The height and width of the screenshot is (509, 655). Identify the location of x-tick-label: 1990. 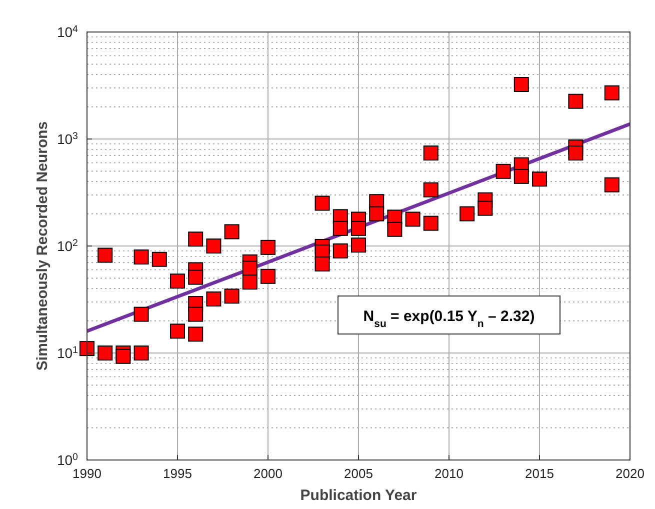
(87, 473).